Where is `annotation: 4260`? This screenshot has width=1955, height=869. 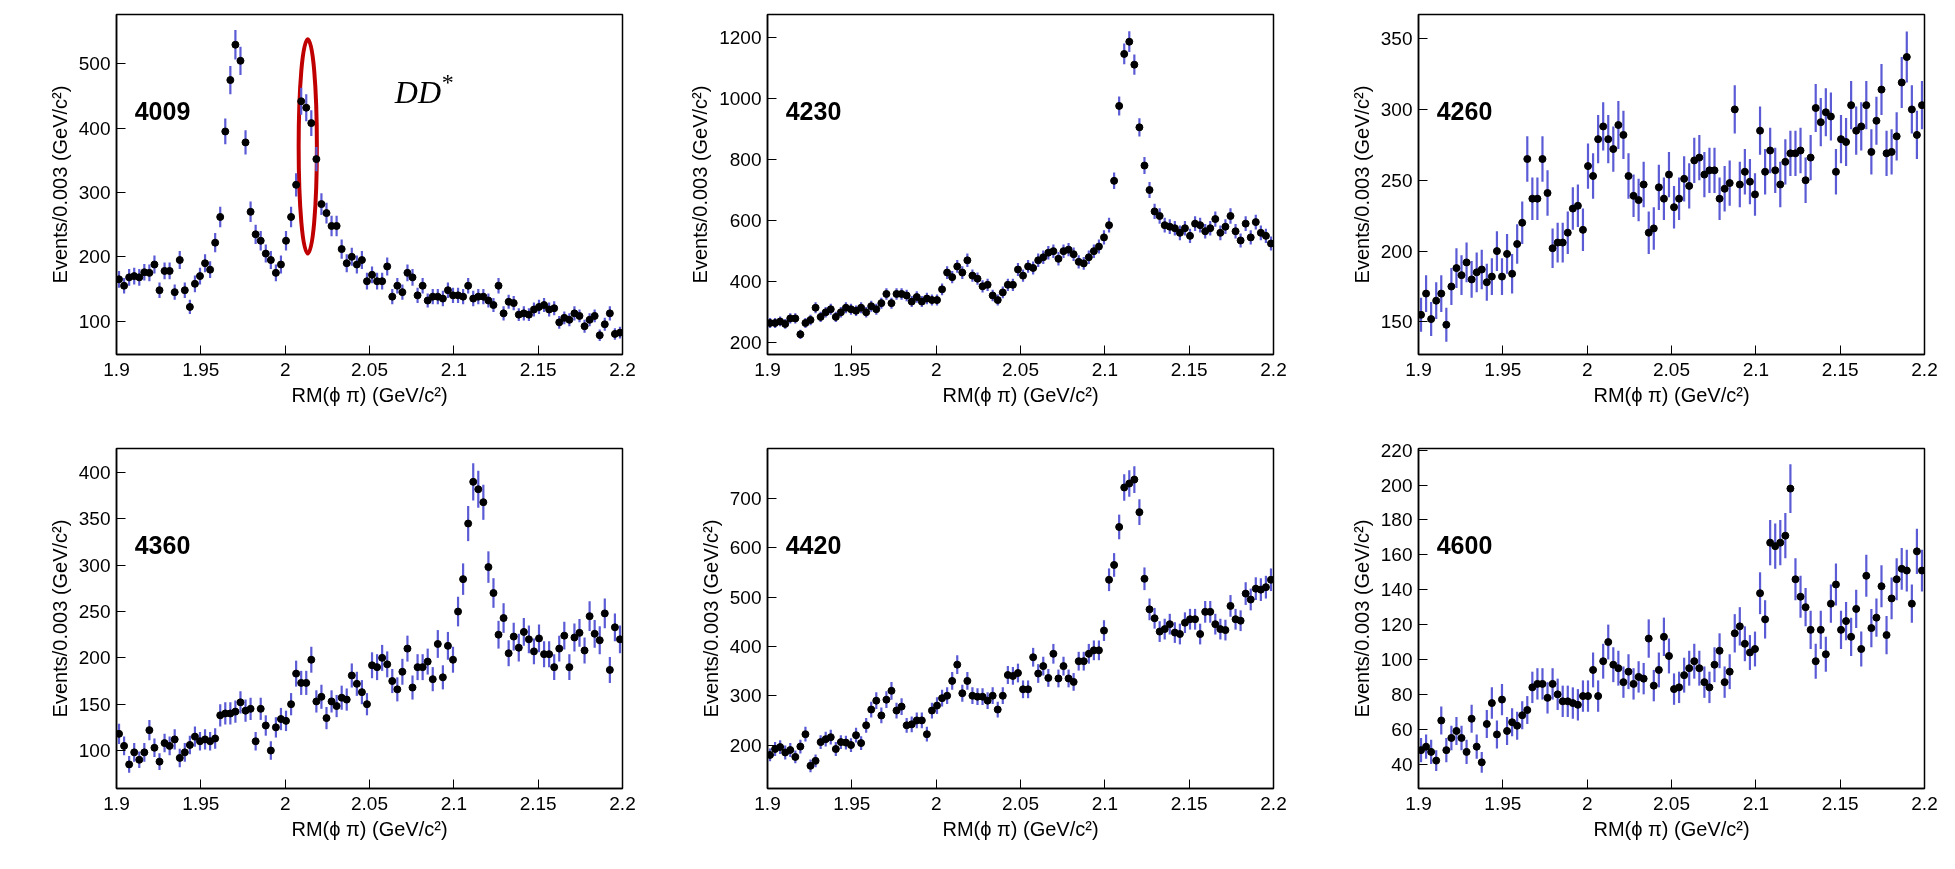 annotation: 4260 is located at coordinates (1464, 111).